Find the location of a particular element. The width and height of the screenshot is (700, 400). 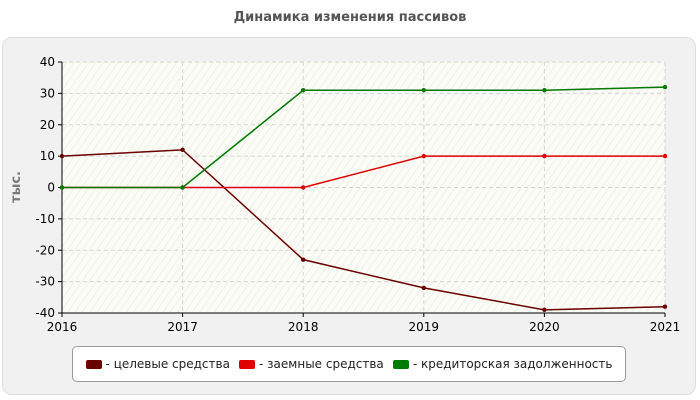

y-tick-label: -30 is located at coordinates (45, 282).